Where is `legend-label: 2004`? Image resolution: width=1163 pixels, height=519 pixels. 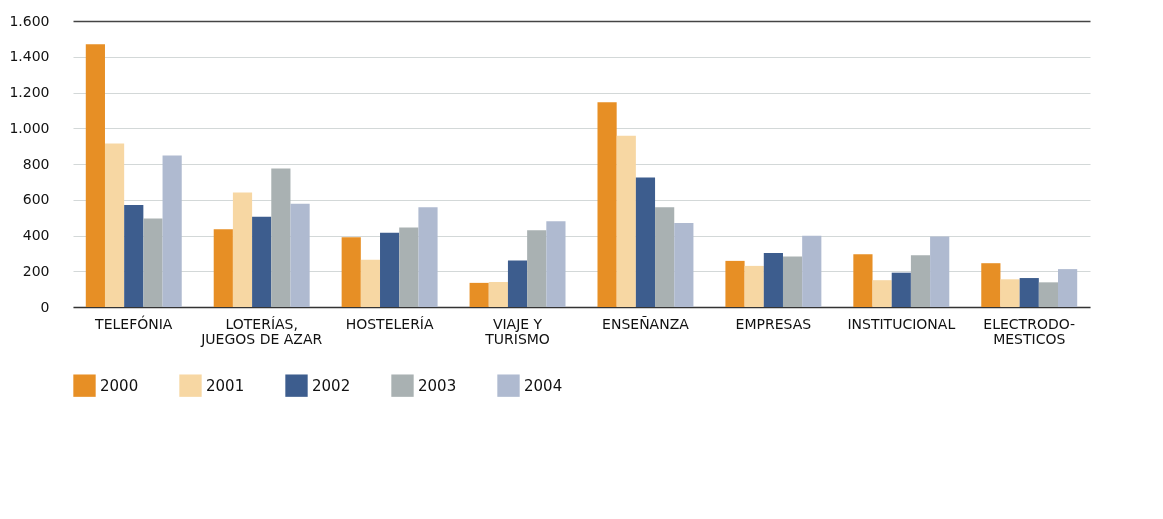 legend-label: 2004 is located at coordinates (543, 385).